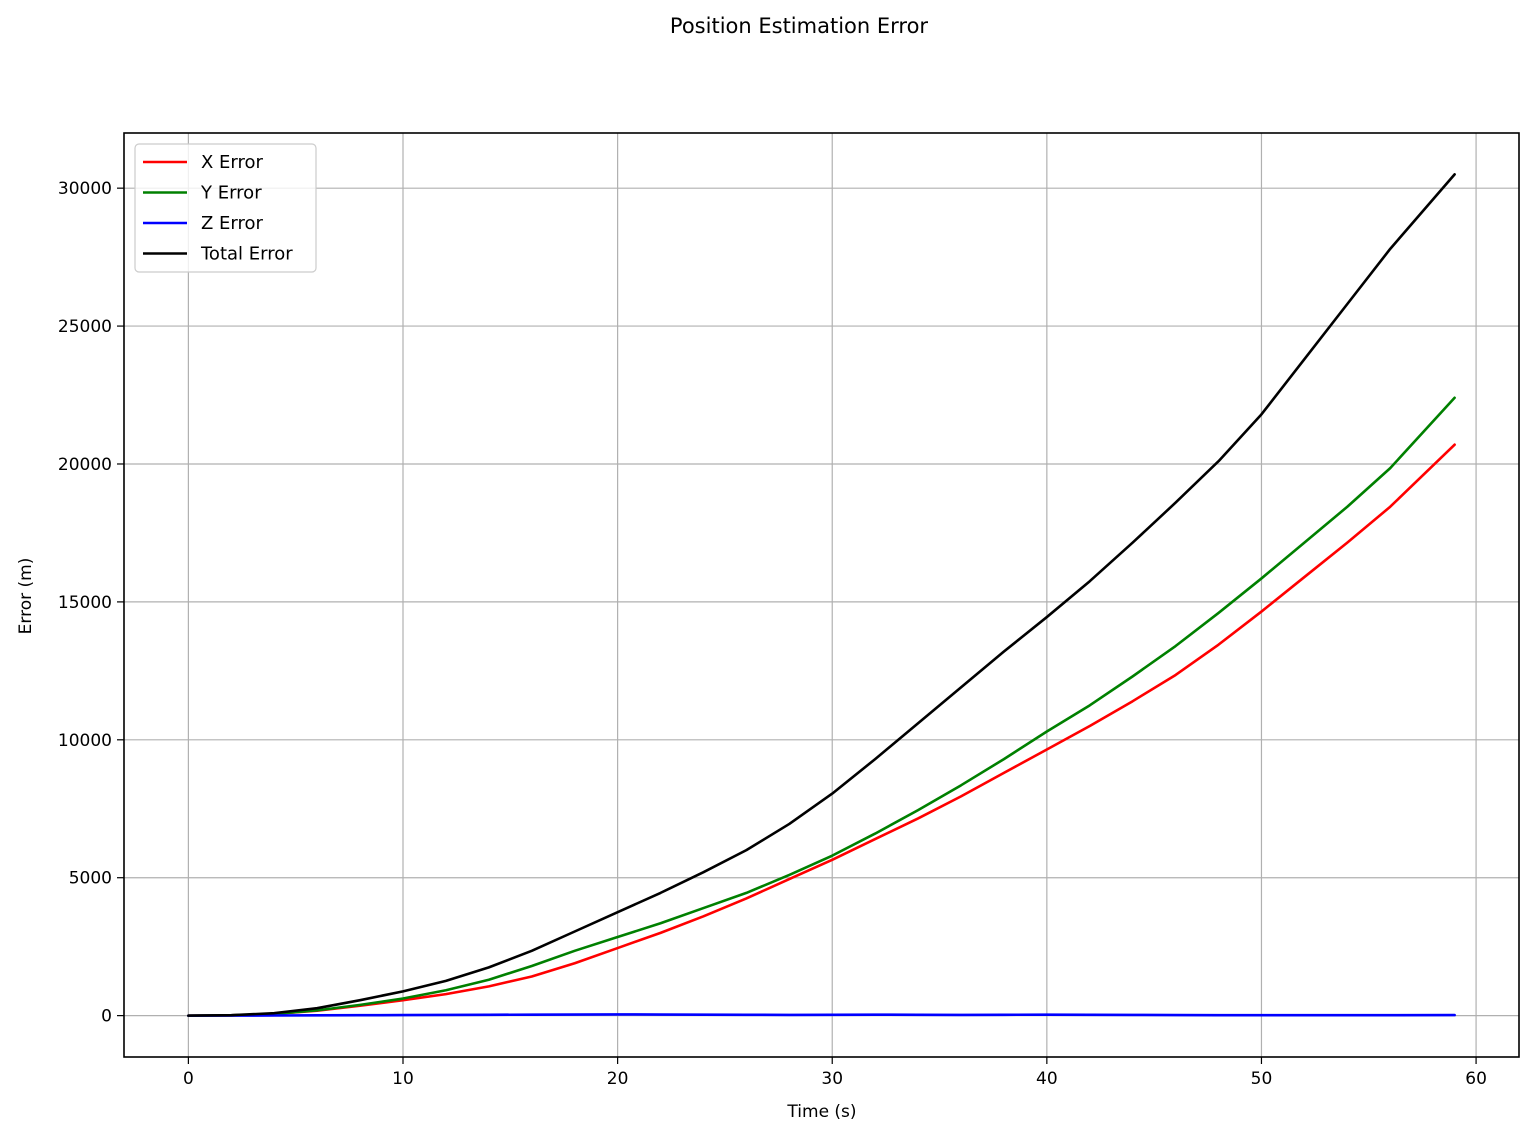 This screenshot has height=1136, width=1534. Describe the element at coordinates (85, 465) in the screenshot. I see `y-tick-label: 20000` at that location.